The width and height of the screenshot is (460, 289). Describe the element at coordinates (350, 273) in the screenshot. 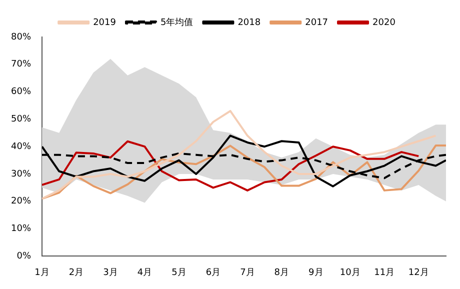

I see `x-tick-label: 10月` at that location.